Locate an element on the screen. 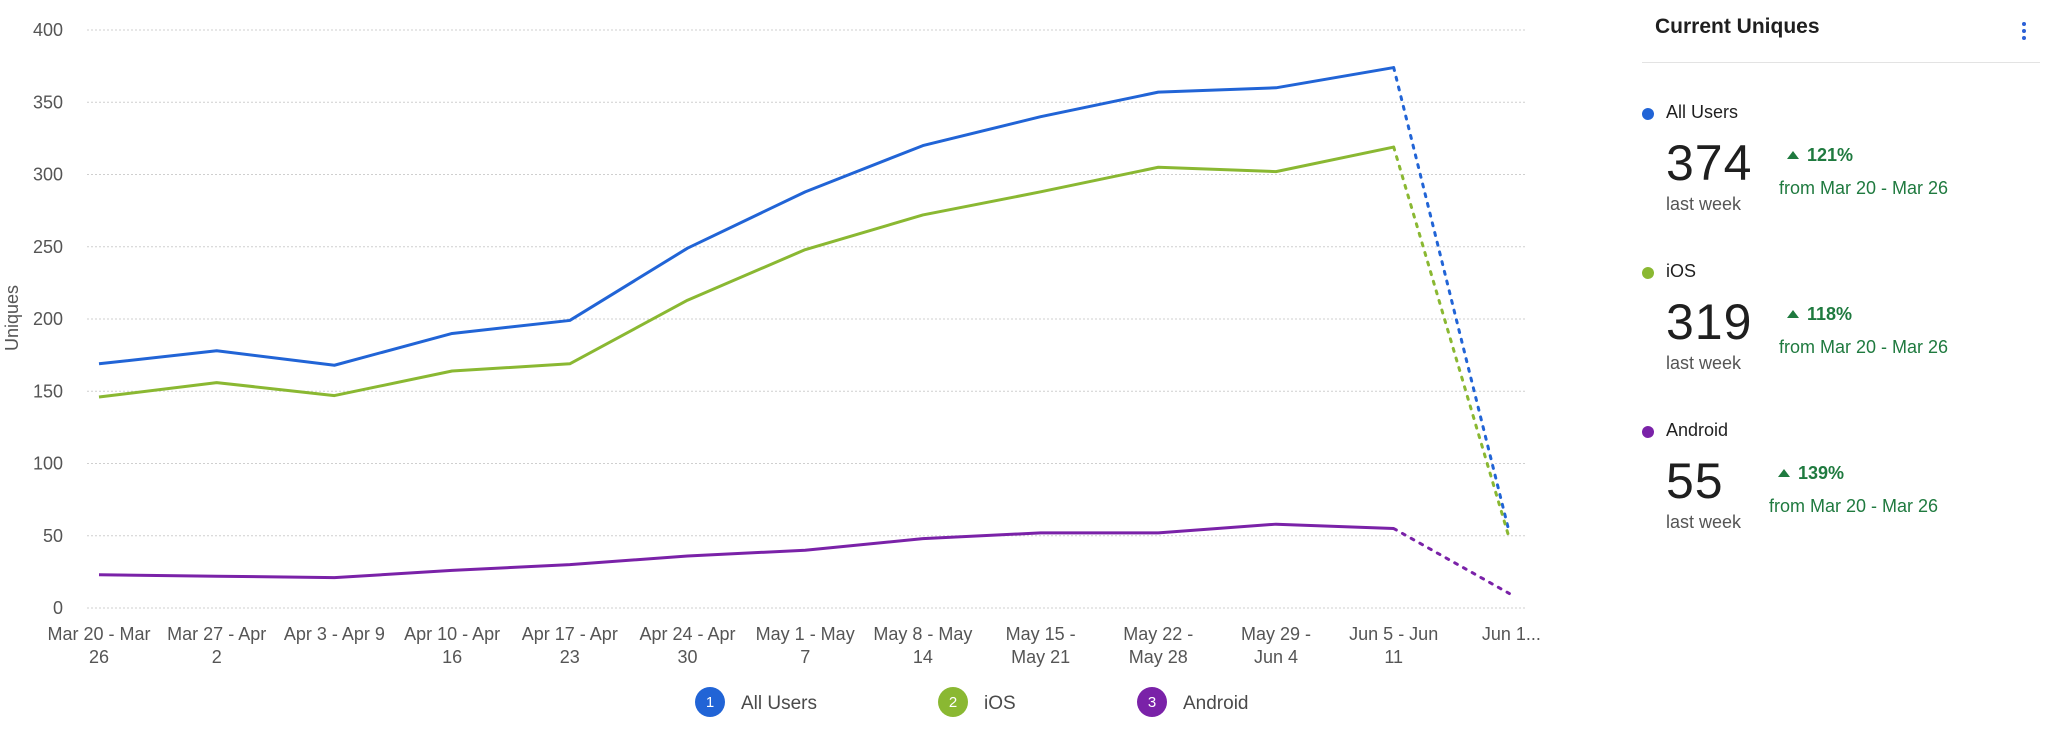 The height and width of the screenshot is (735, 2048). x-tick-line: Mar 20 - Mar is located at coordinates (98, 634).